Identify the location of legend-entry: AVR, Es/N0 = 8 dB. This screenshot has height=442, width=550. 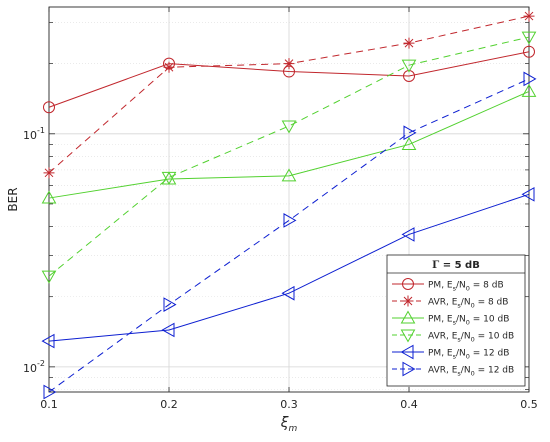
(450, 302).